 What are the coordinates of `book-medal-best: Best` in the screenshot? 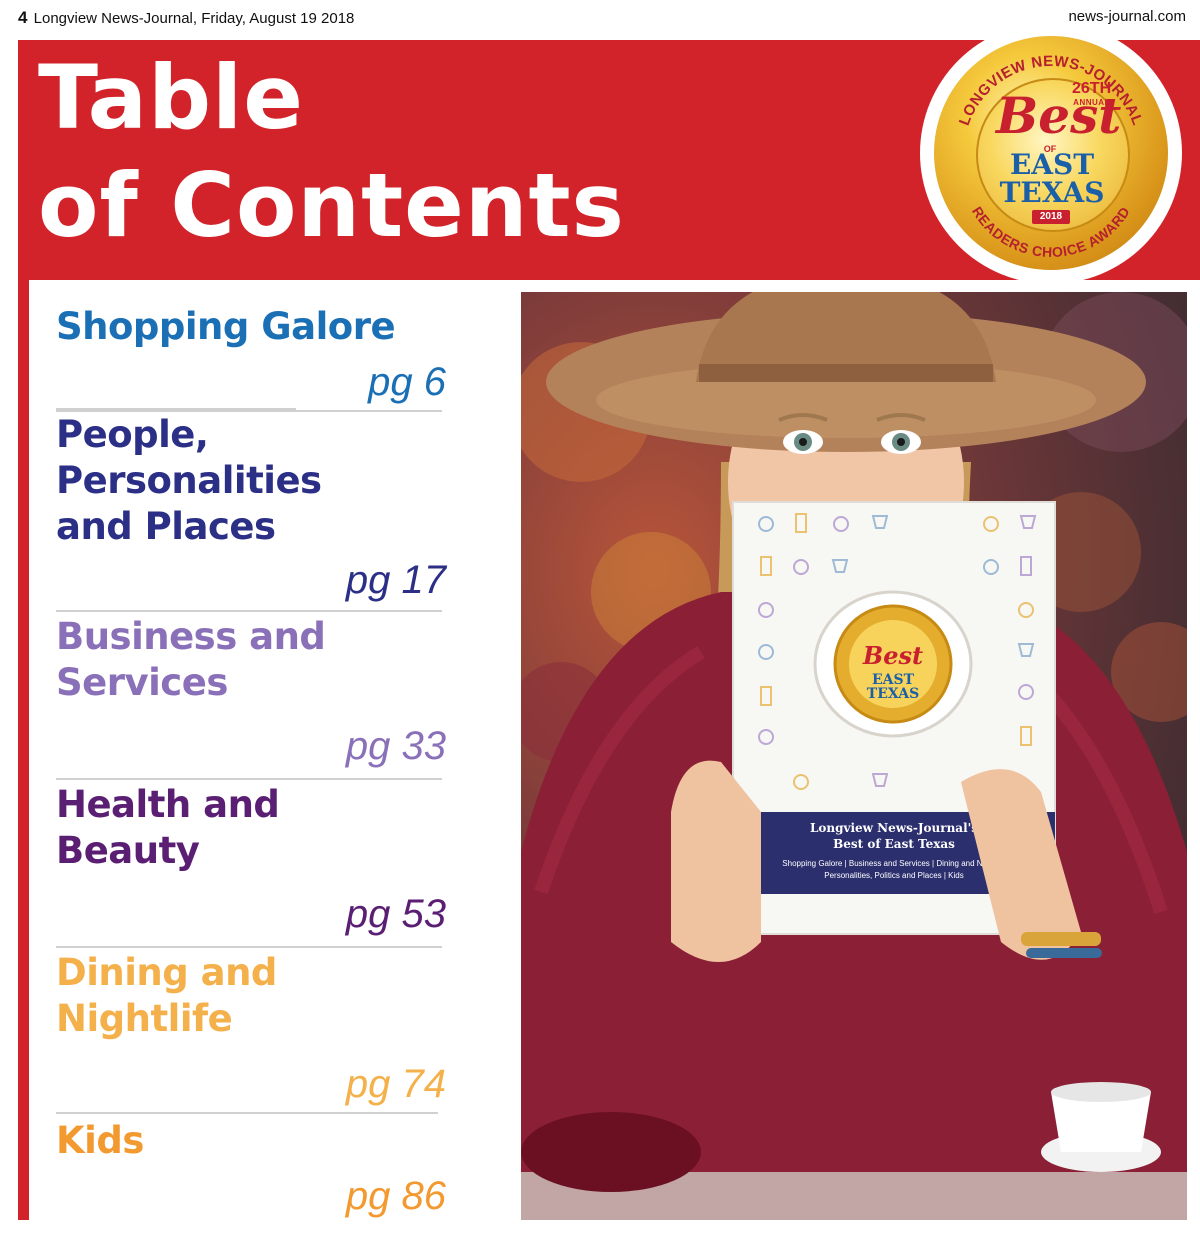 It's located at (892, 655).